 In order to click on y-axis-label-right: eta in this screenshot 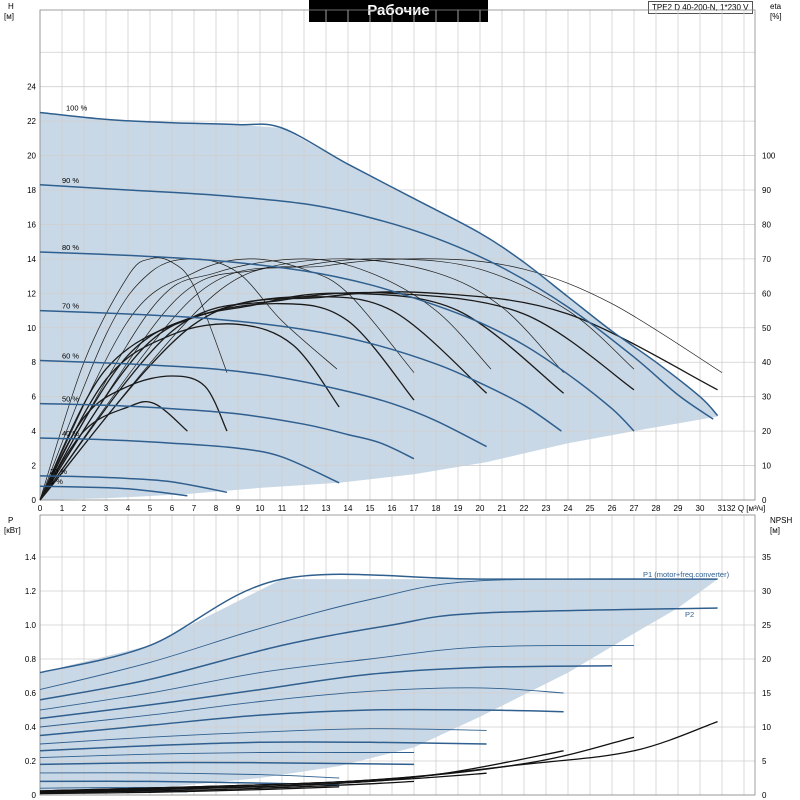, I will do `click(776, 6)`.